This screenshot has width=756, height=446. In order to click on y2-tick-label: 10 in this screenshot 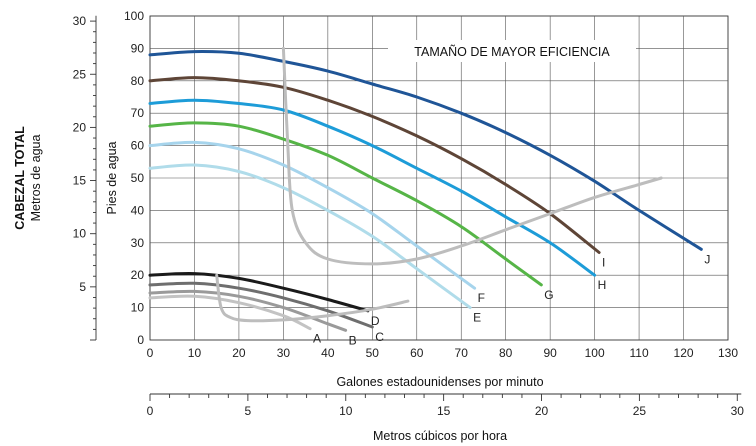, I will do `click(80, 234)`.